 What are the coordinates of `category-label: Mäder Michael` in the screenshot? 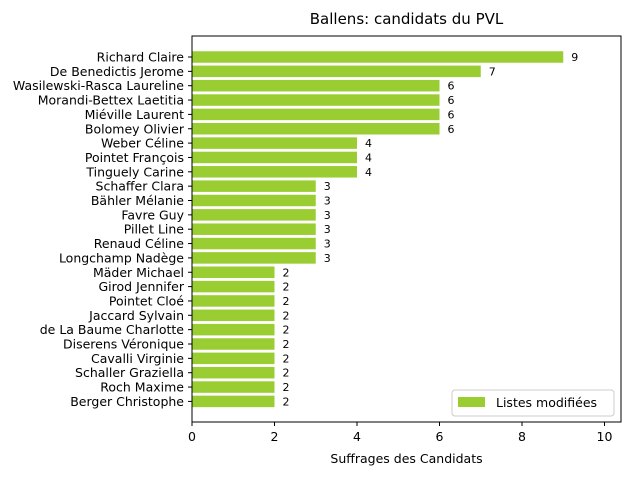 It's located at (138, 272).